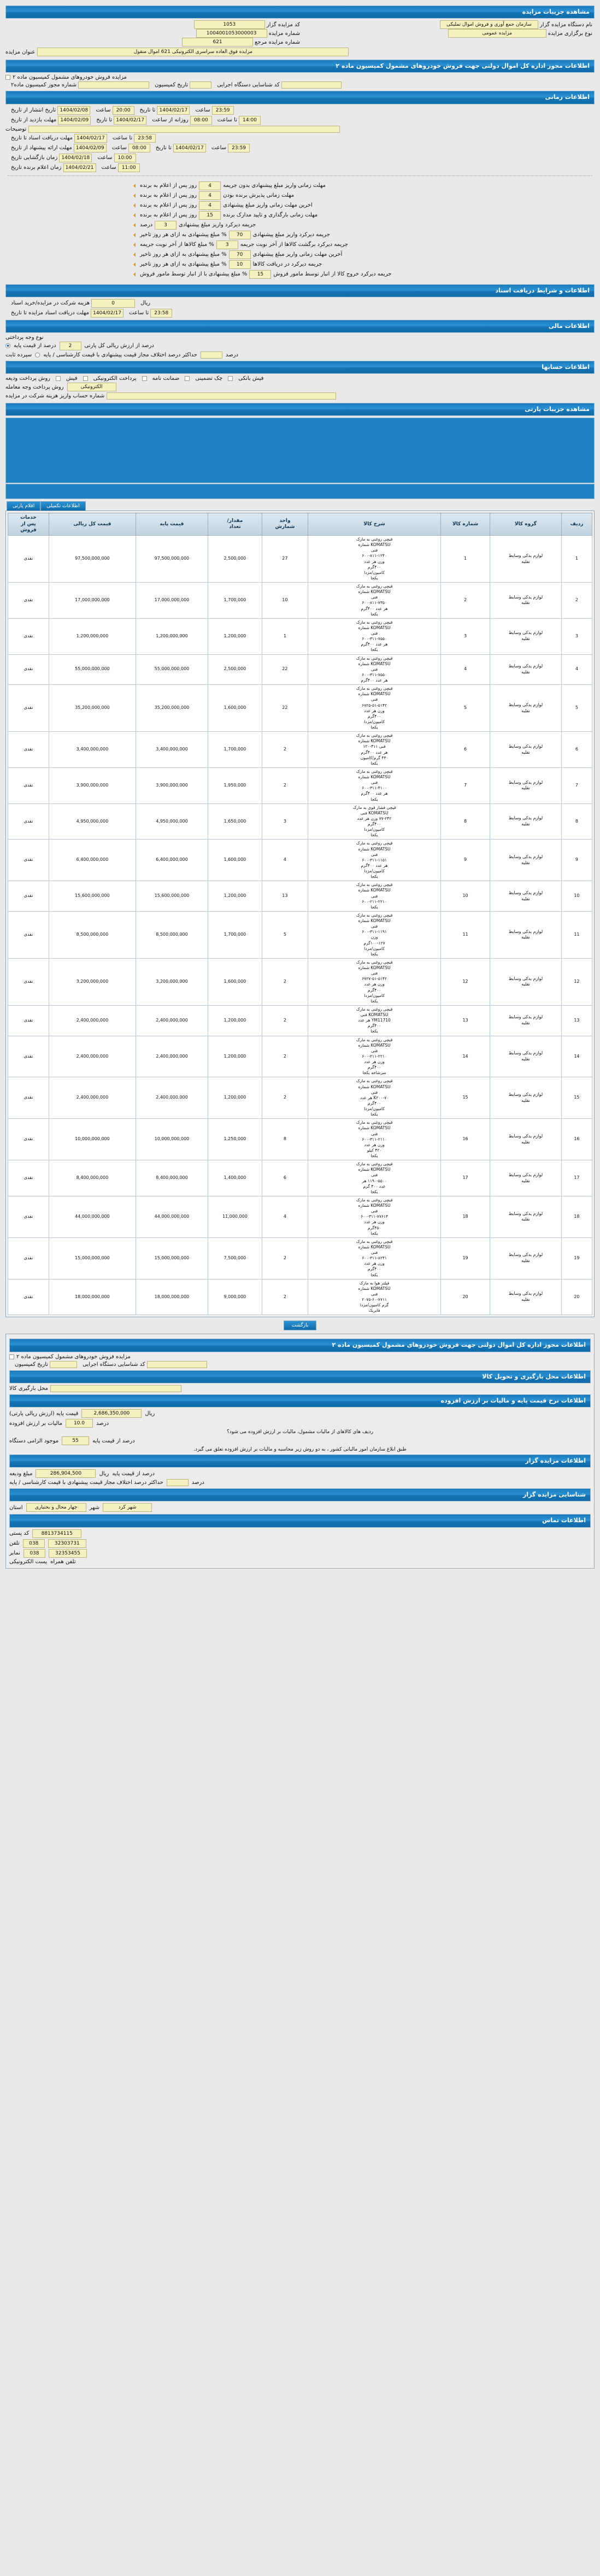 Image resolution: width=600 pixels, height=2576 pixels. Describe the element at coordinates (80, 167) in the screenshot. I see `winner-date: 1404/02/21` at that location.